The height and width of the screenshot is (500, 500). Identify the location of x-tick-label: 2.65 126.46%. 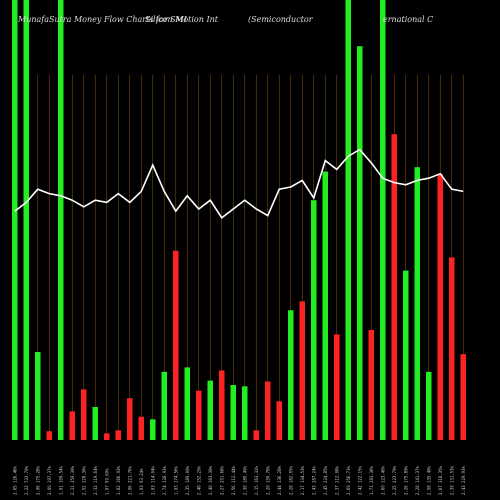
(14, 480).